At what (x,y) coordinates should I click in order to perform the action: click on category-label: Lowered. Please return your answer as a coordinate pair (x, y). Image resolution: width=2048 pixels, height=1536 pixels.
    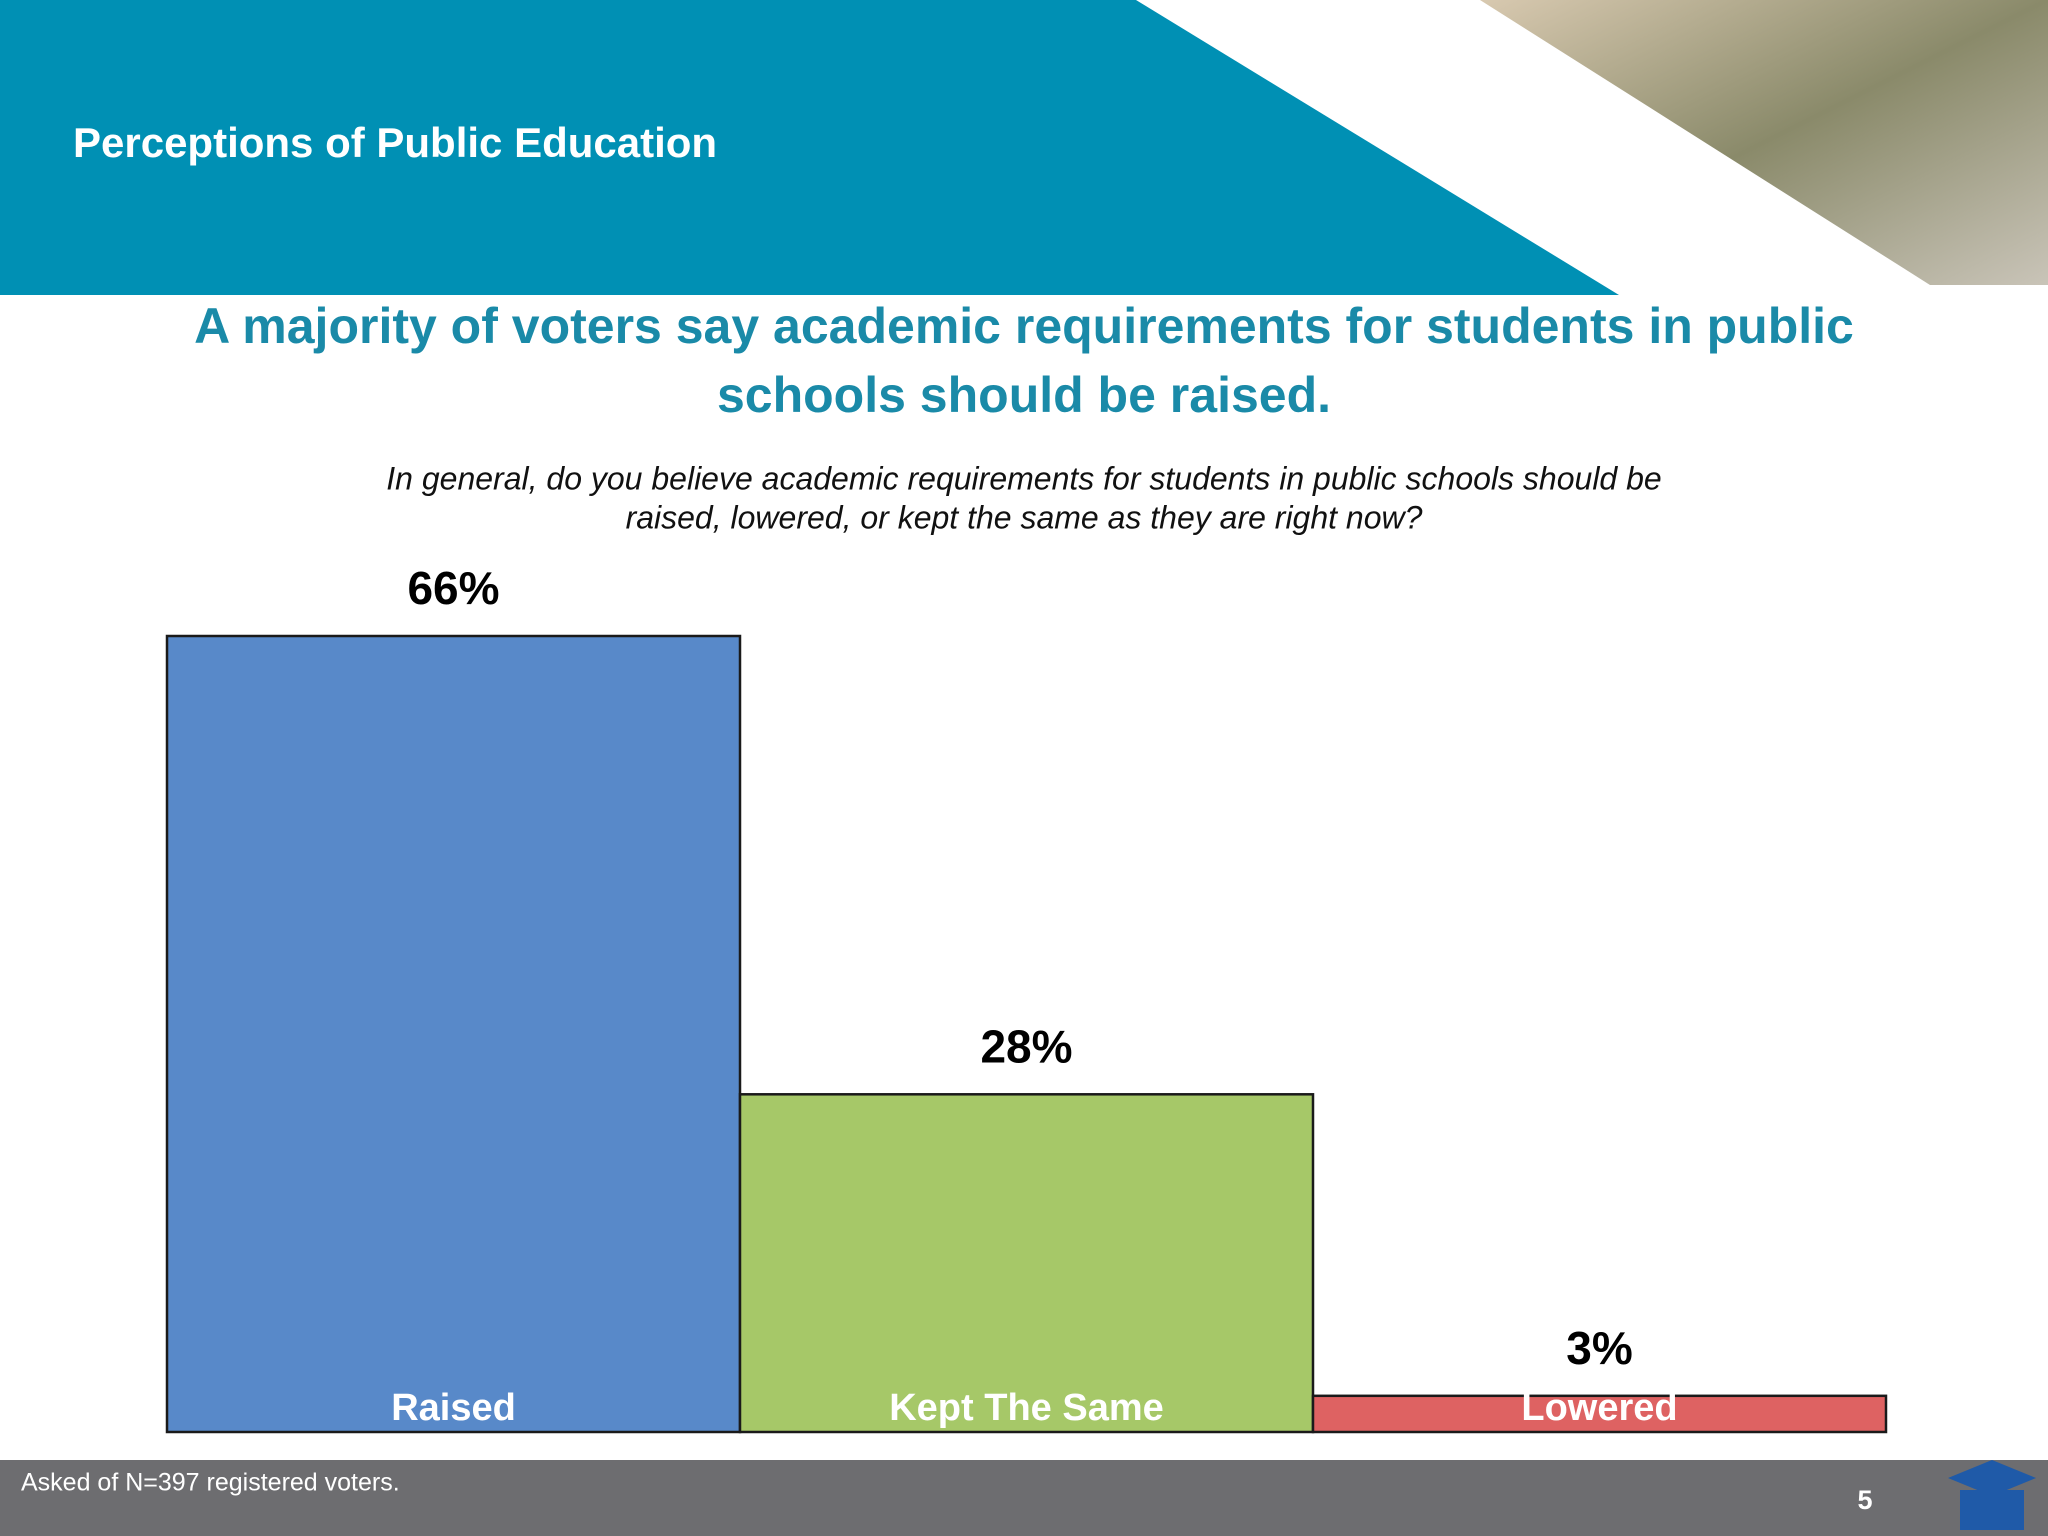
    Looking at the image, I should click on (1599, 1408).